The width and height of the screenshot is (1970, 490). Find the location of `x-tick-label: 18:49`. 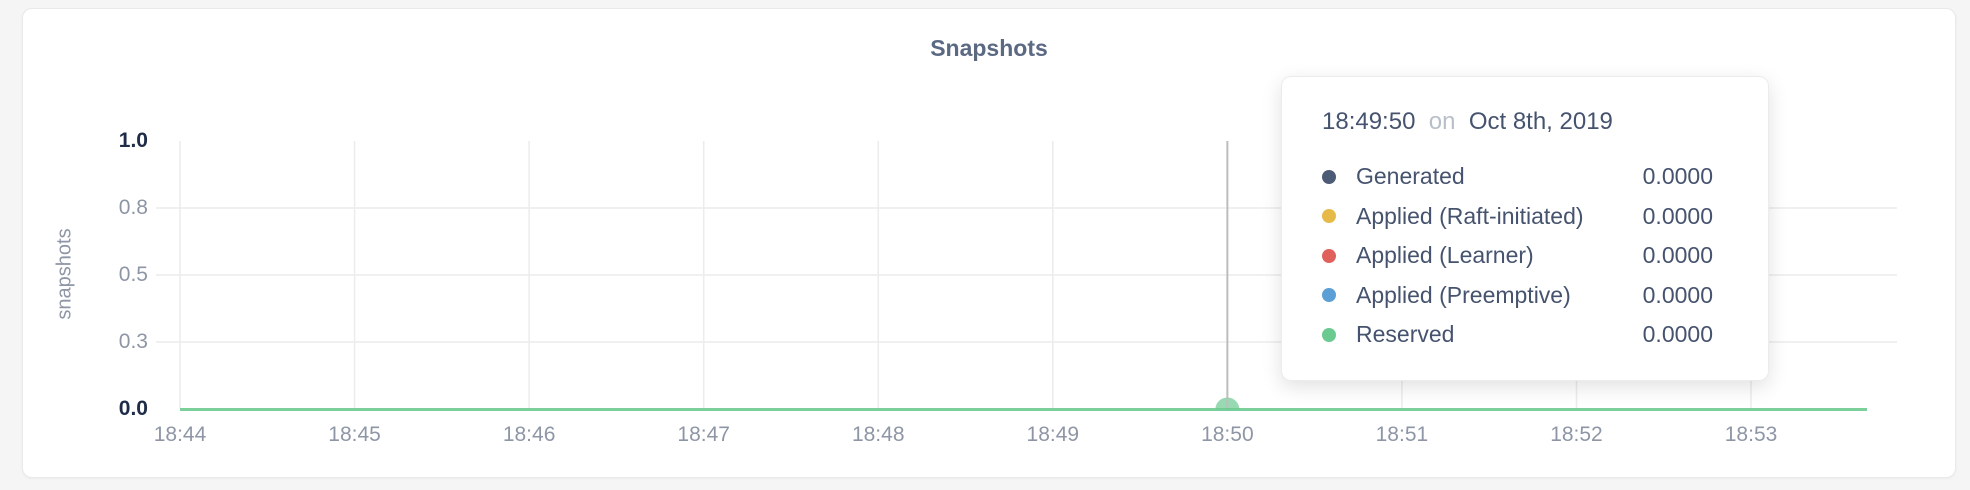

x-tick-label: 18:49 is located at coordinates (1053, 434).